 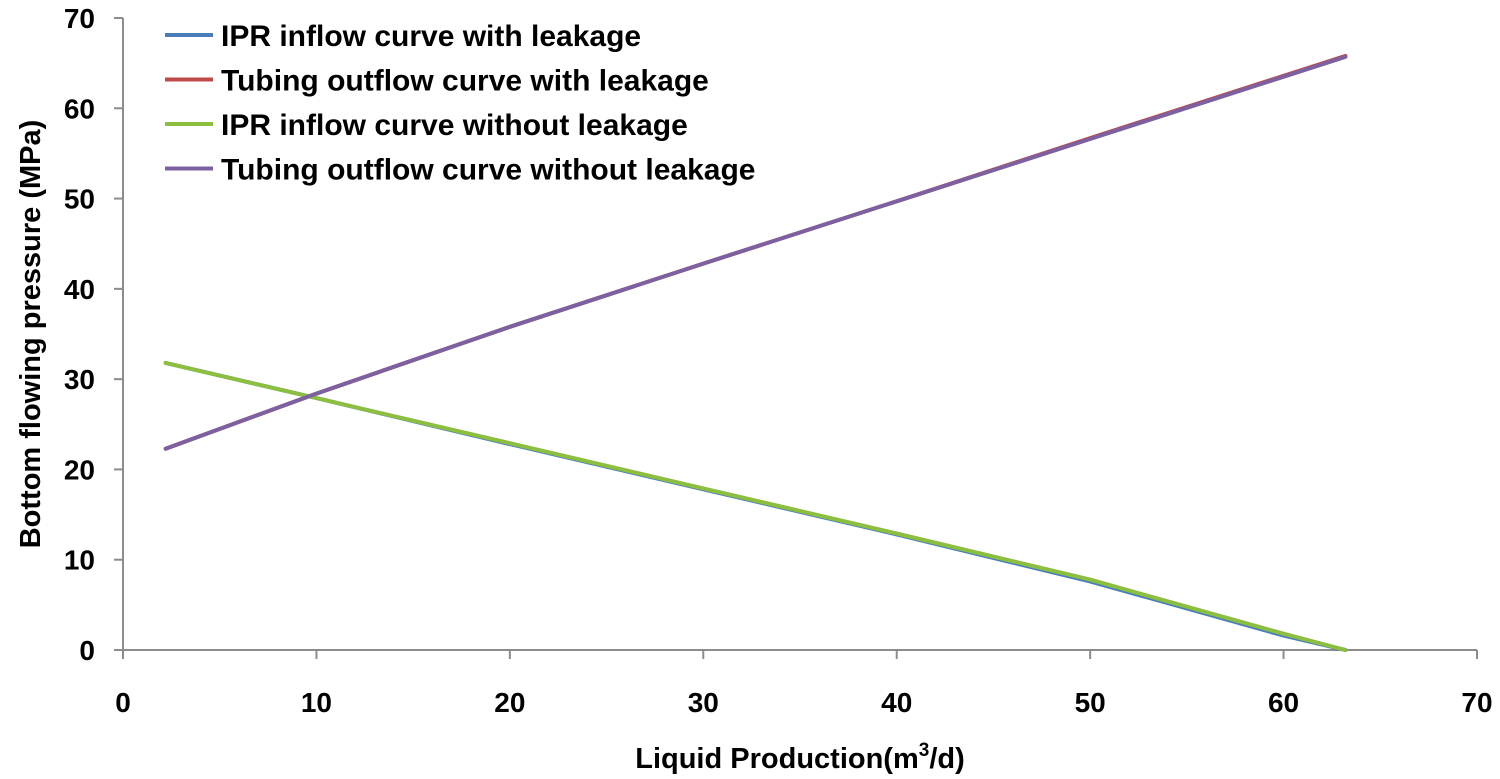 I want to click on y-tick-label: 0, so click(x=87, y=650).